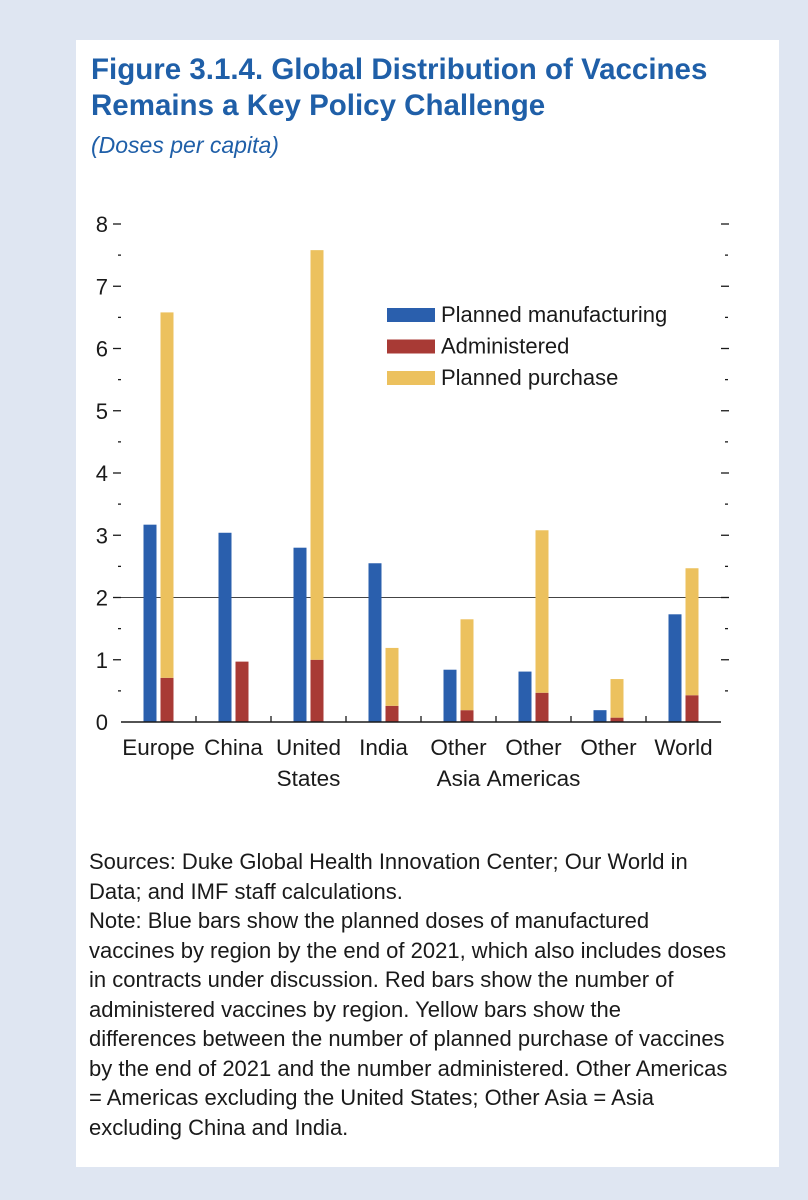 The width and height of the screenshot is (808, 1200). Describe the element at coordinates (102, 535) in the screenshot. I see `y-tick-label: 3` at that location.